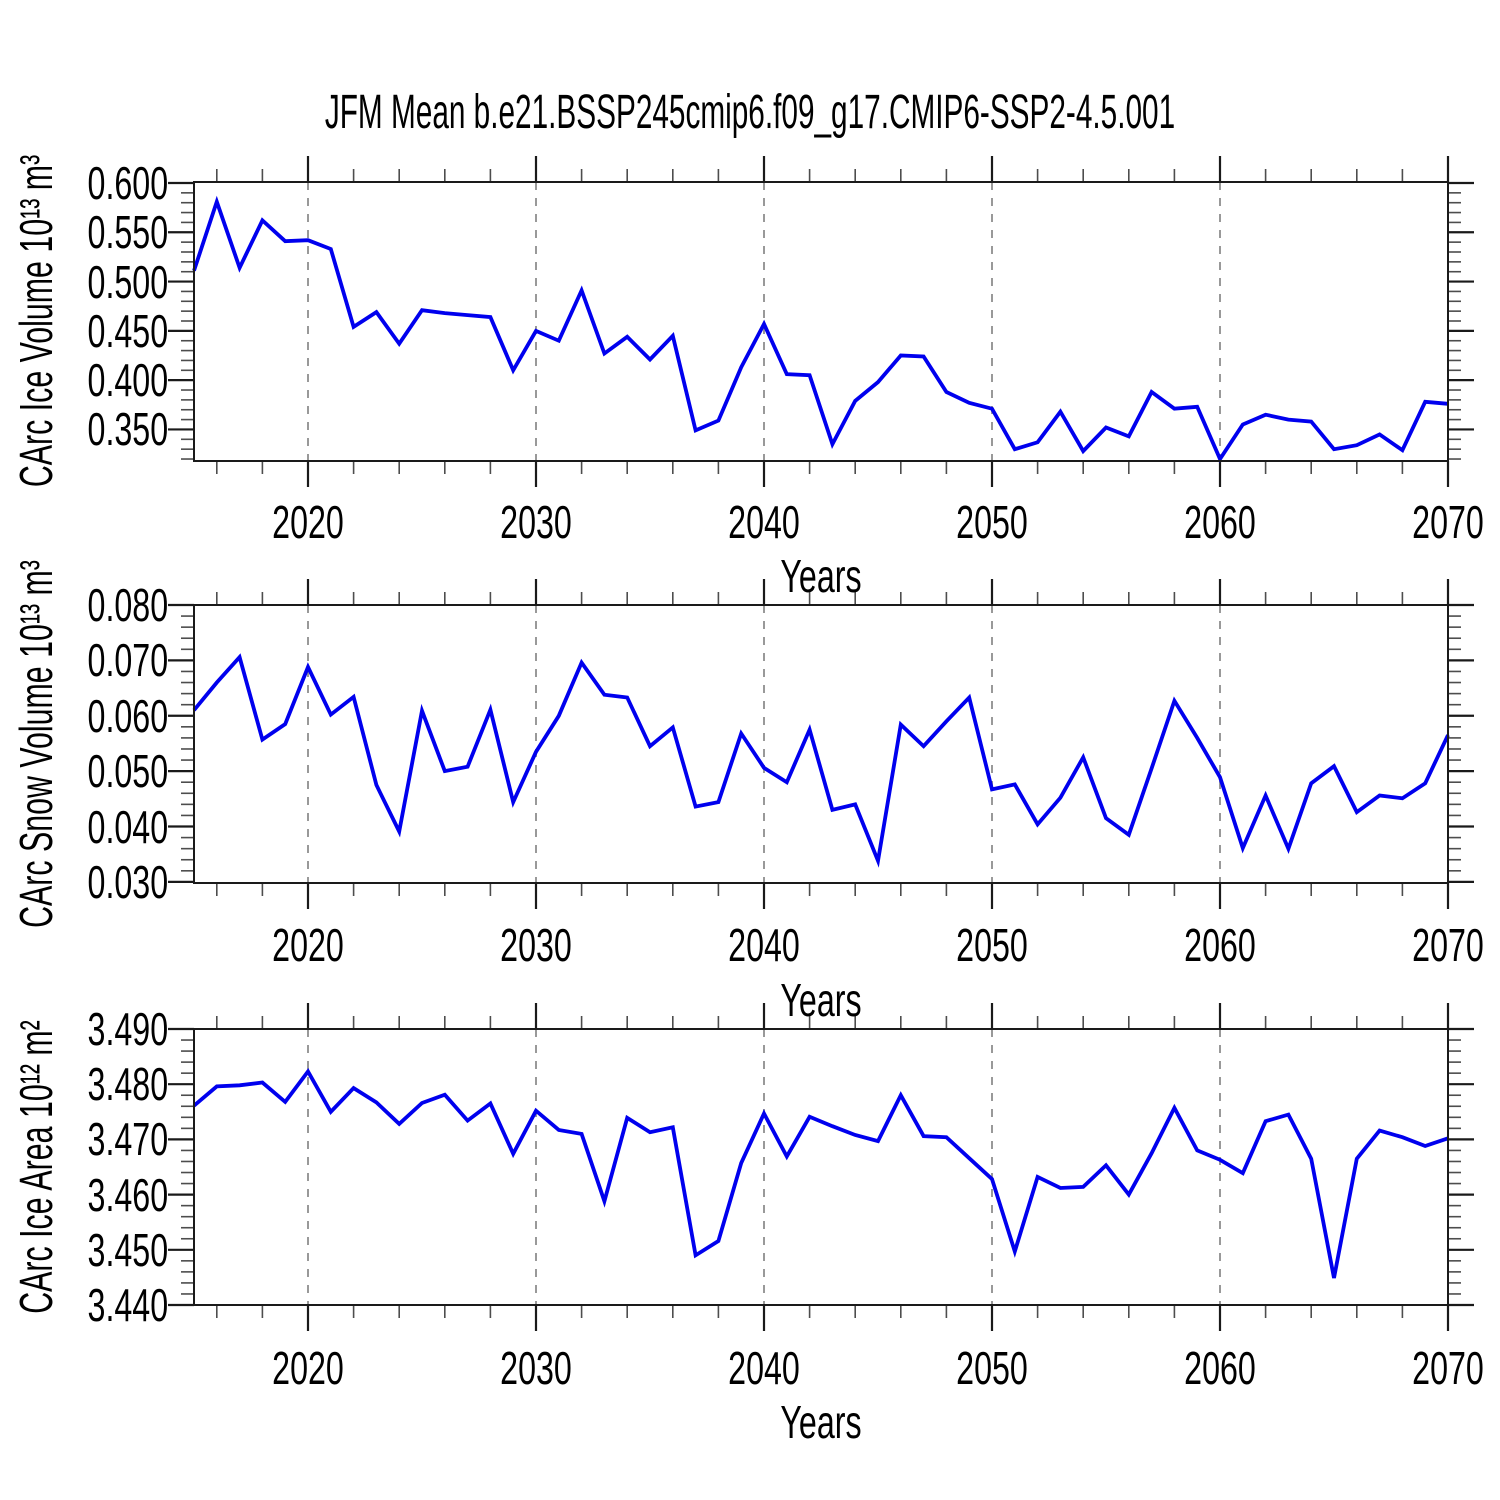  I want to click on data-line-carc-snow-volume, so click(821, 760).